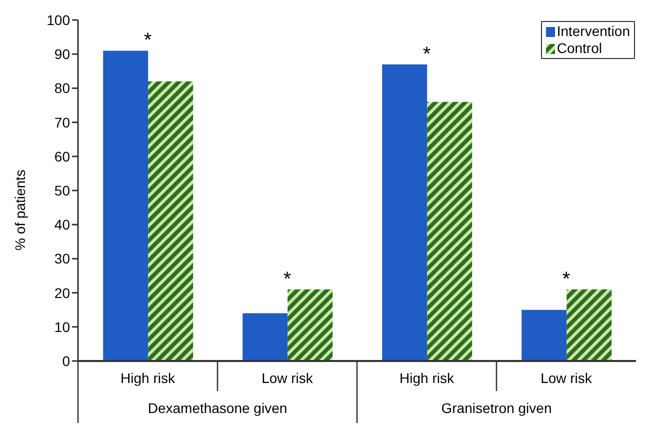 The image size is (655, 429). What do you see at coordinates (62, 190) in the screenshot?
I see `y-tick-label: 50` at bounding box center [62, 190].